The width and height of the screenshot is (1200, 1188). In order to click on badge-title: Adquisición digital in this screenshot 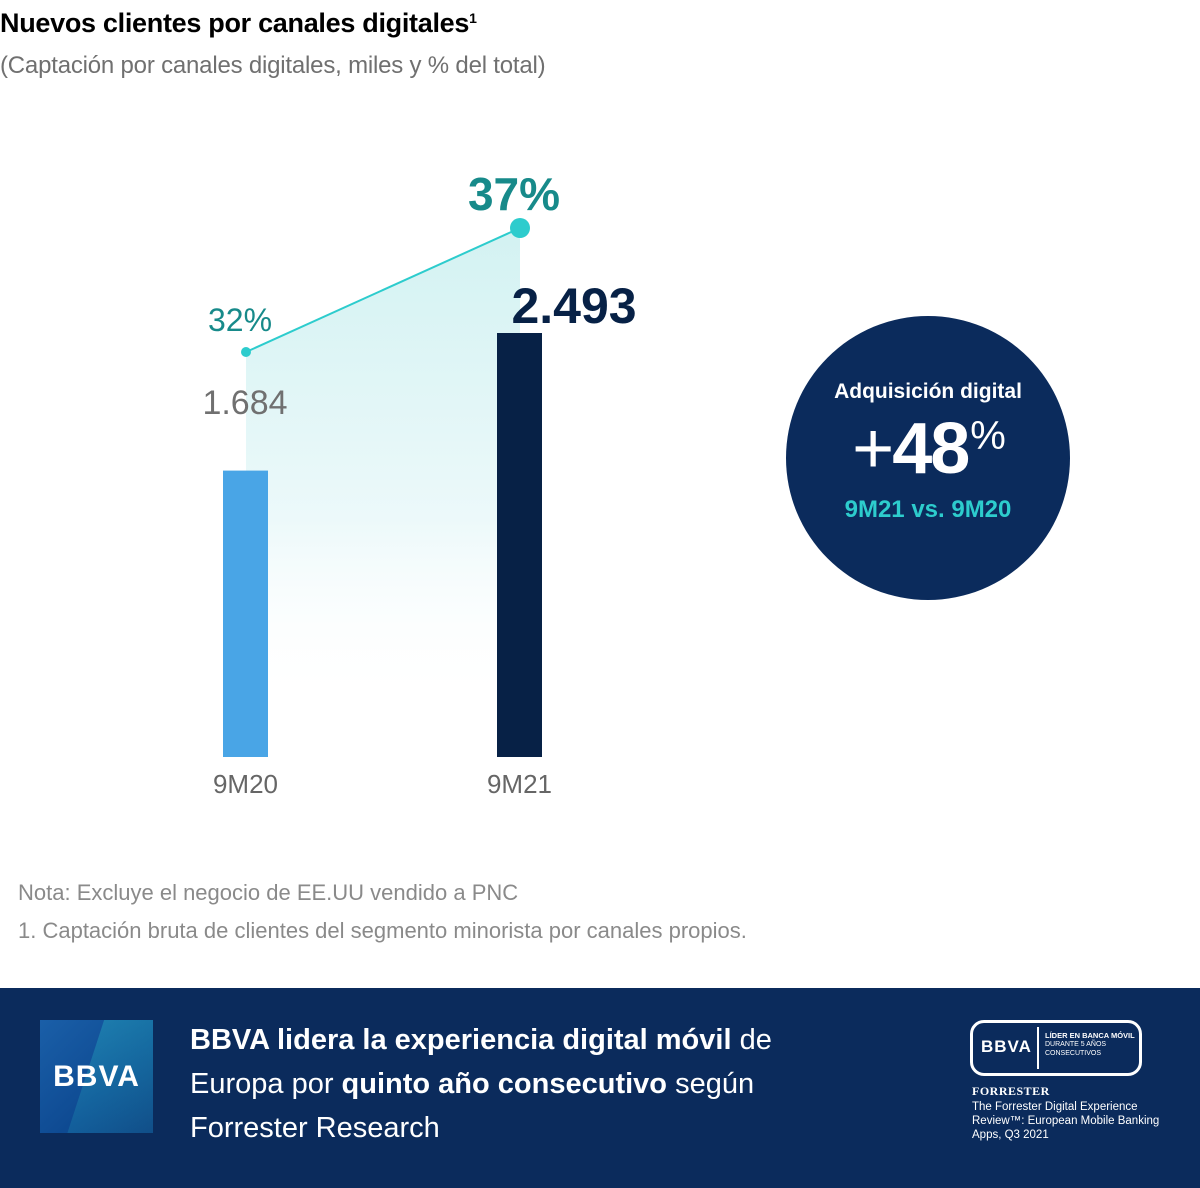, I will do `click(928, 391)`.